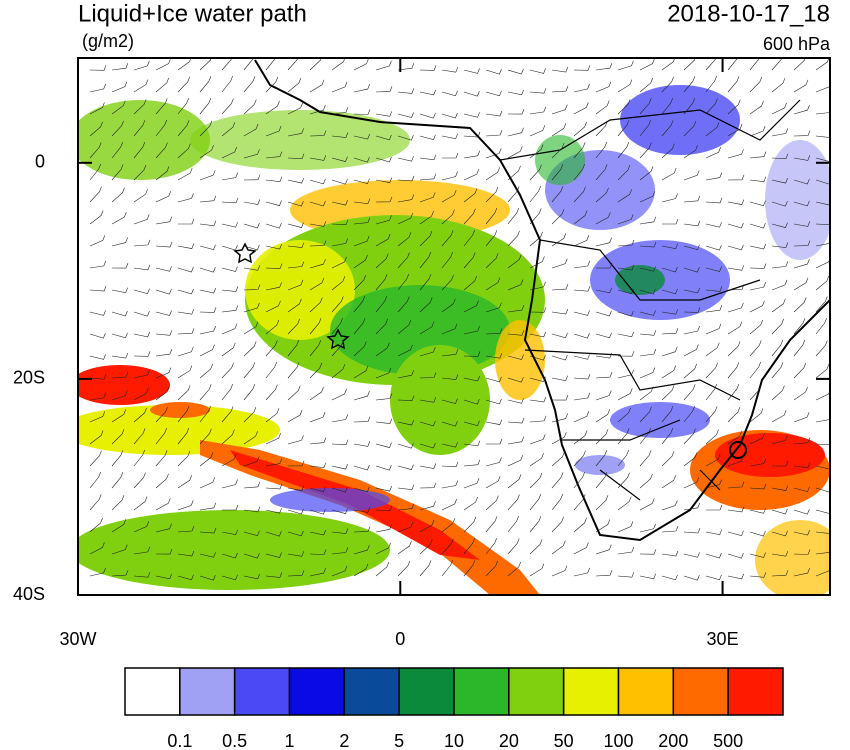 This screenshot has height=750, width=850. I want to click on colorbar-label: 200, so click(673, 740).